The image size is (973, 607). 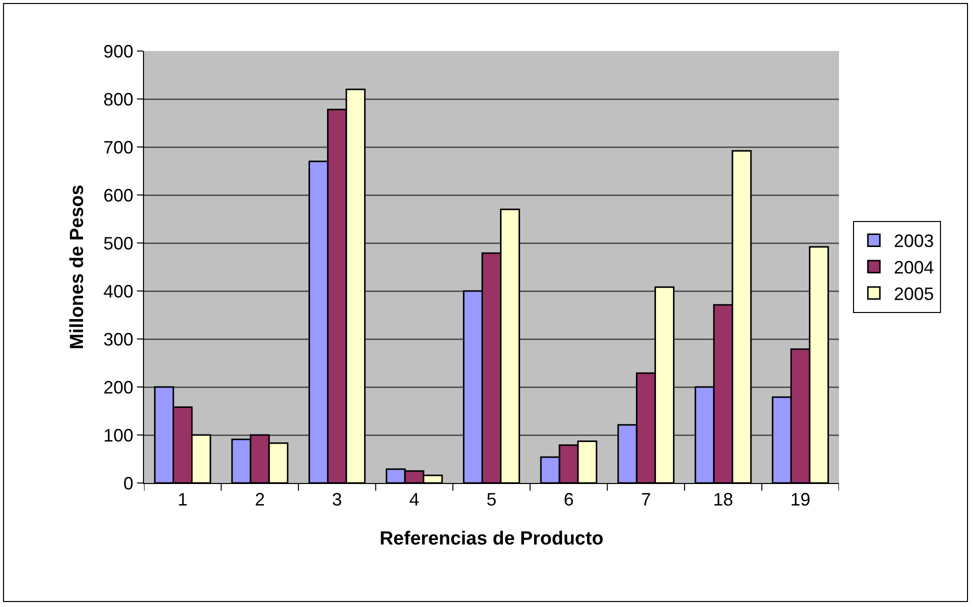 What do you see at coordinates (118, 339) in the screenshot?
I see `y-tick-label: 300` at bounding box center [118, 339].